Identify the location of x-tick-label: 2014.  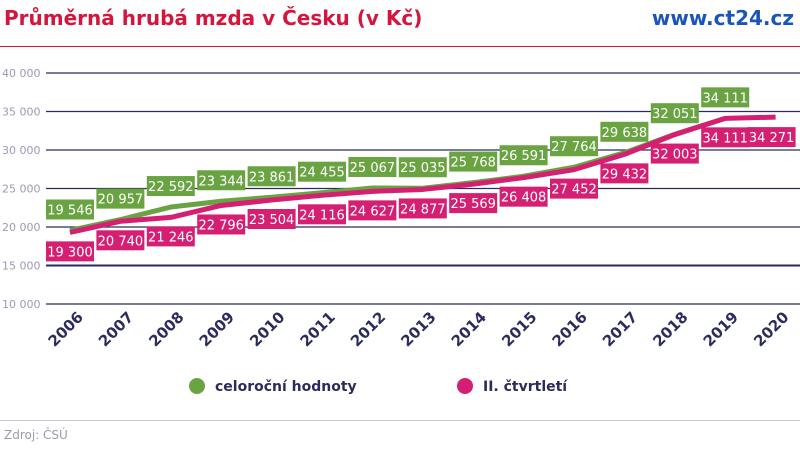
(469, 329).